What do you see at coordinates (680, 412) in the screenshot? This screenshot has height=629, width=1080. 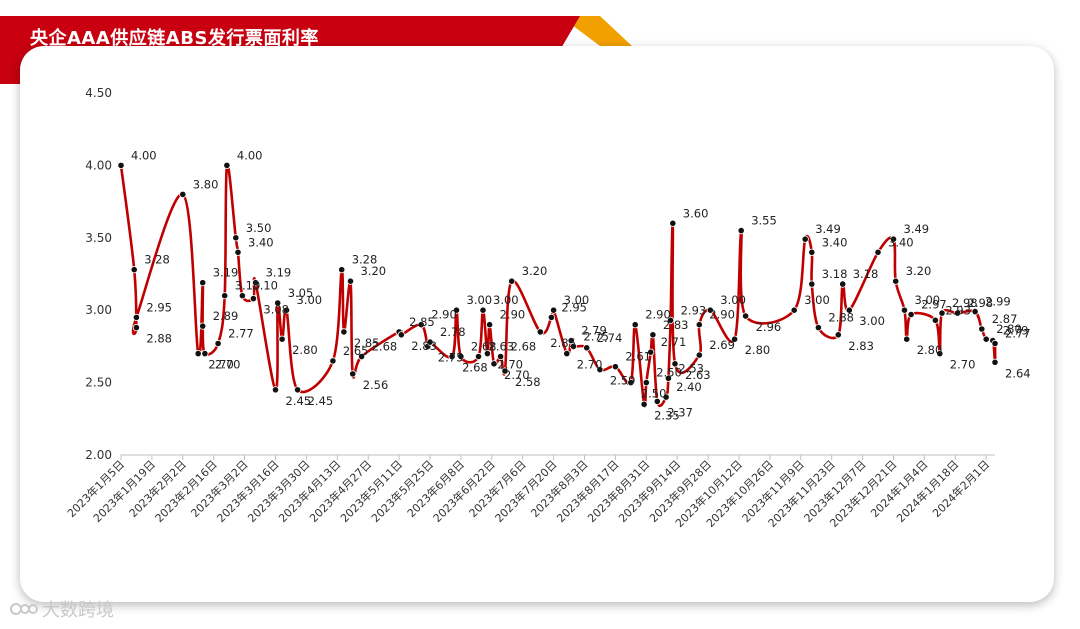 I see `data-label: 2.37` at bounding box center [680, 412].